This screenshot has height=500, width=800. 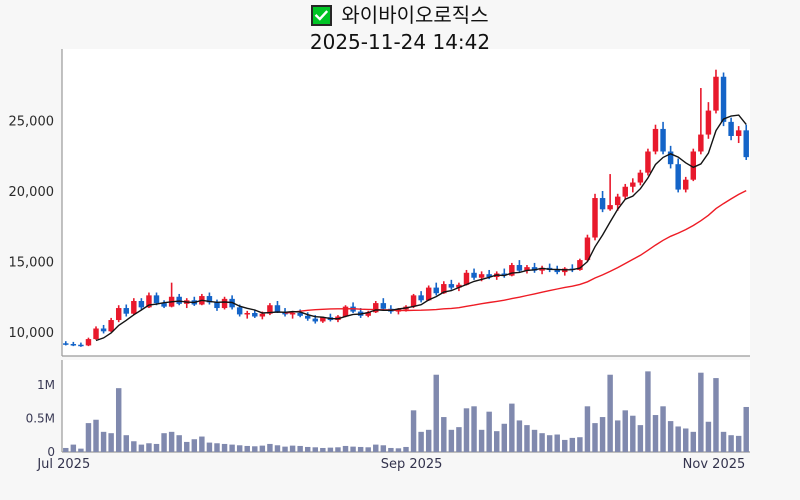 I want to click on x-tick-label: Jul 2025, so click(x=63, y=464).